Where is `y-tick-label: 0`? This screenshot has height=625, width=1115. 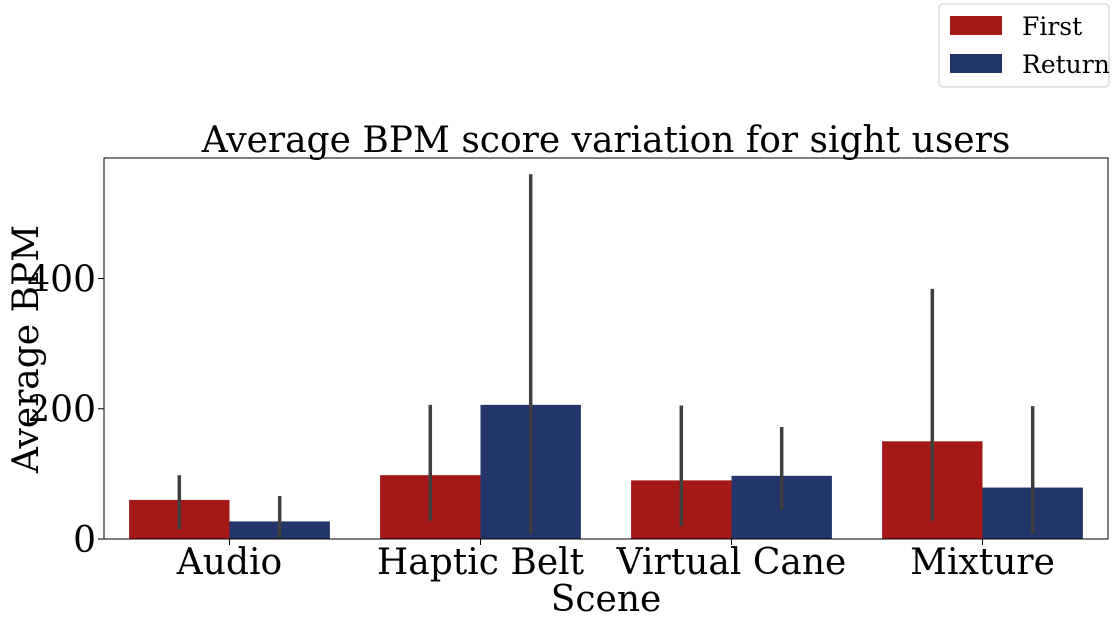 y-tick-label: 0 is located at coordinates (84, 540).